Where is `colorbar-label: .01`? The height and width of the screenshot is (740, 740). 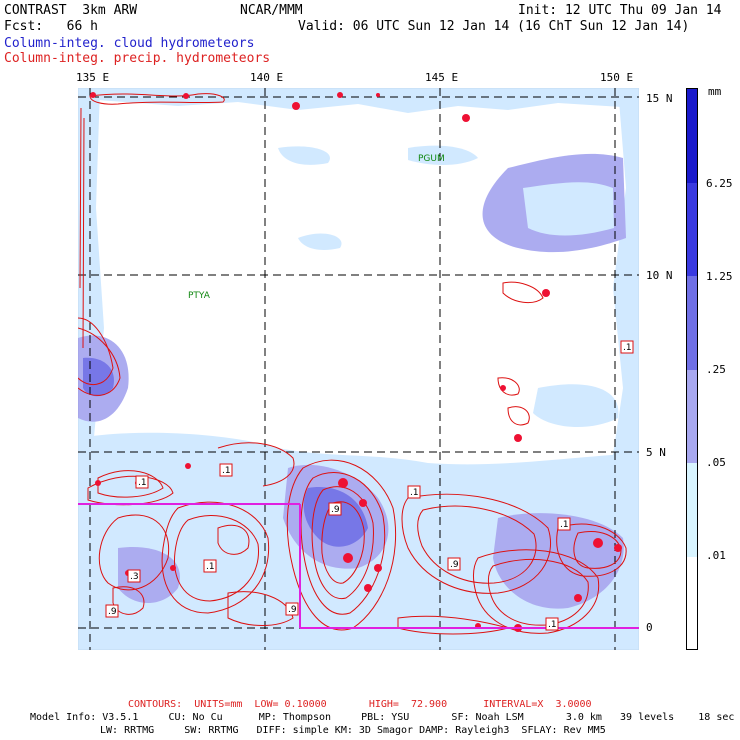 colorbar-label: .01 is located at coordinates (716, 555).